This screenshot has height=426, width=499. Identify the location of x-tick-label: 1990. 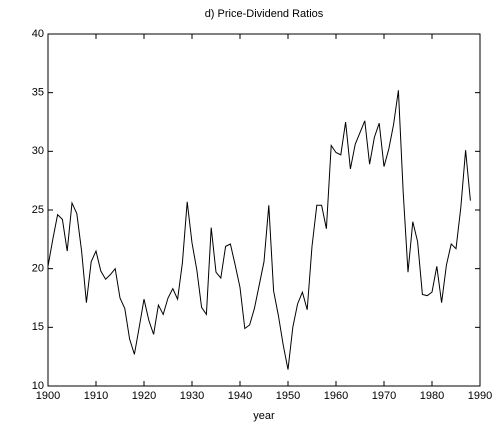
(480, 396).